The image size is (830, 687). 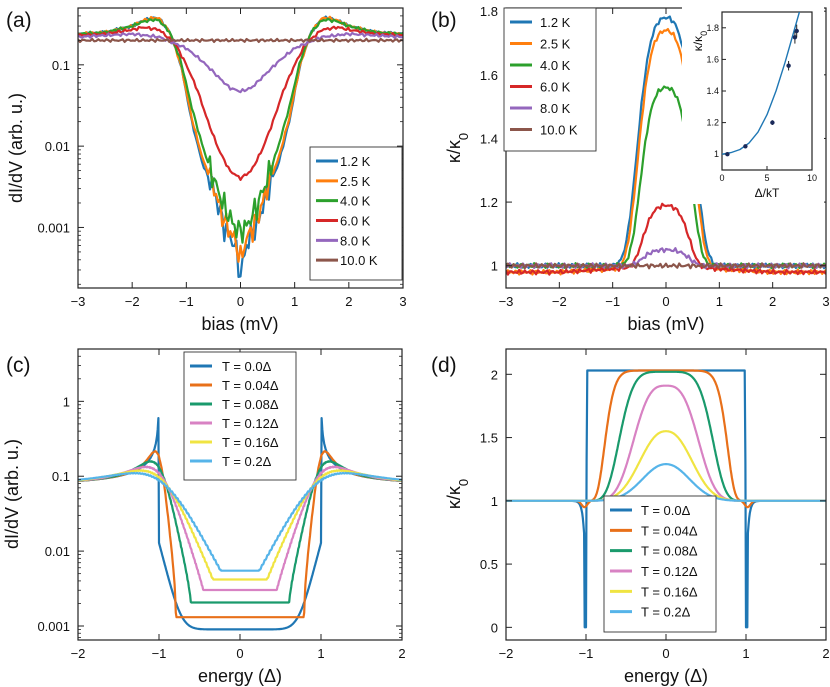 I want to click on y-tick-label: 1.6, so click(x=489, y=75).